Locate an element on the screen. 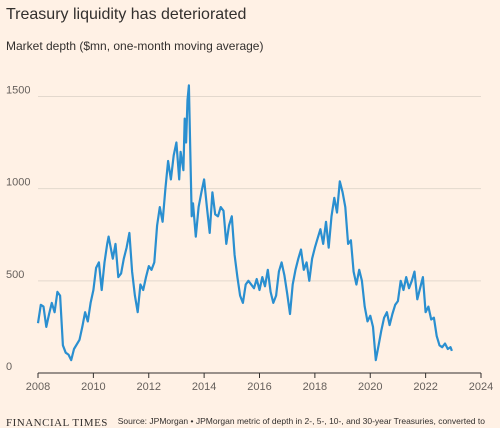 This screenshot has height=428, width=500. x-tick-label: 2010 is located at coordinates (93, 387).